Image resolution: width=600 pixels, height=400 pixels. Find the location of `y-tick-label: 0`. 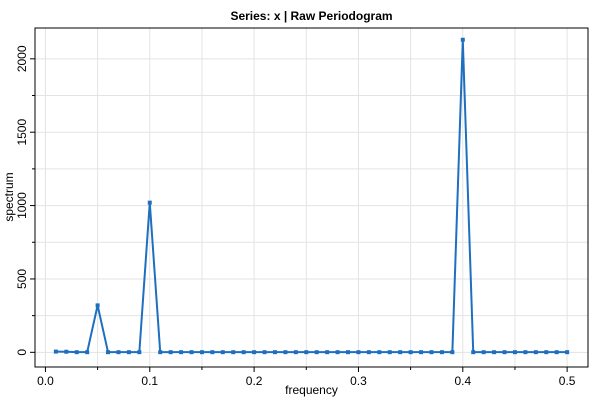

y-tick-label: 0 is located at coordinates (22, 352).